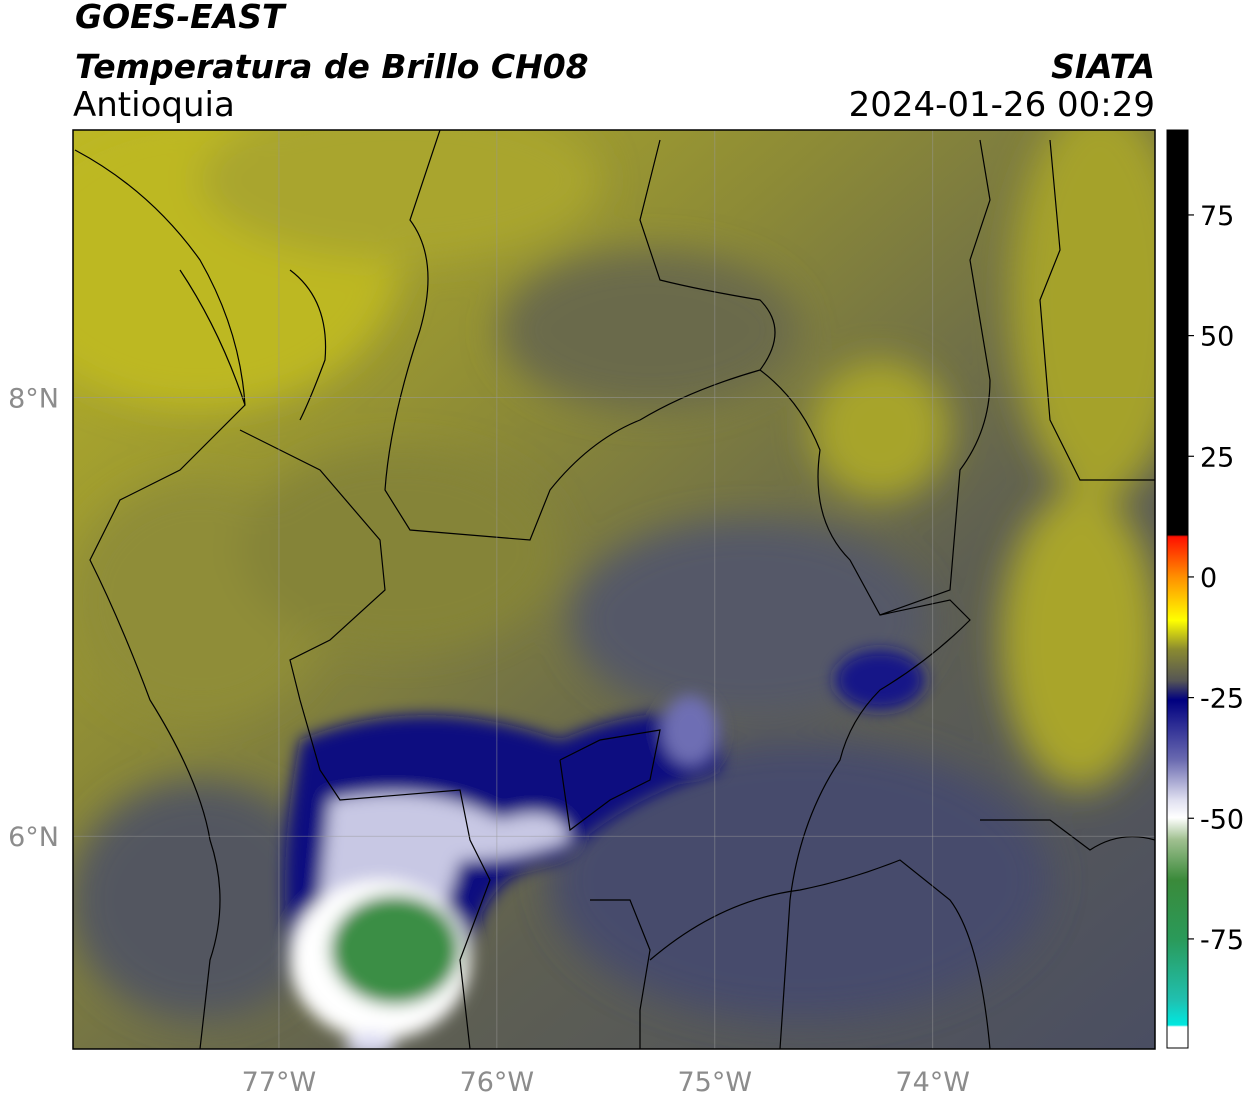 Image resolution: width=1252 pixels, height=1103 pixels. What do you see at coordinates (1002, 105) in the screenshot?
I see `datetime: 2024-01-26 00:29` at bounding box center [1002, 105].